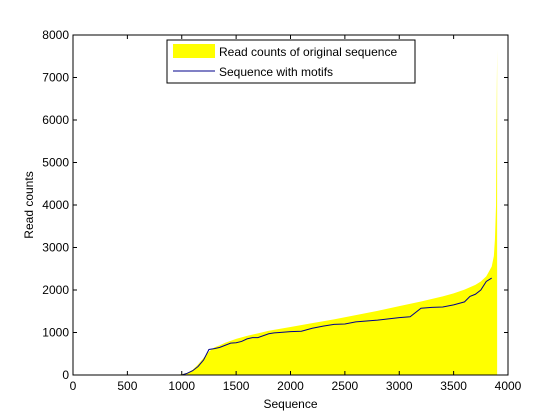 The height and width of the screenshot is (420, 560). Describe the element at coordinates (55, 35) in the screenshot. I see `y-tick-label: 8000` at that location.